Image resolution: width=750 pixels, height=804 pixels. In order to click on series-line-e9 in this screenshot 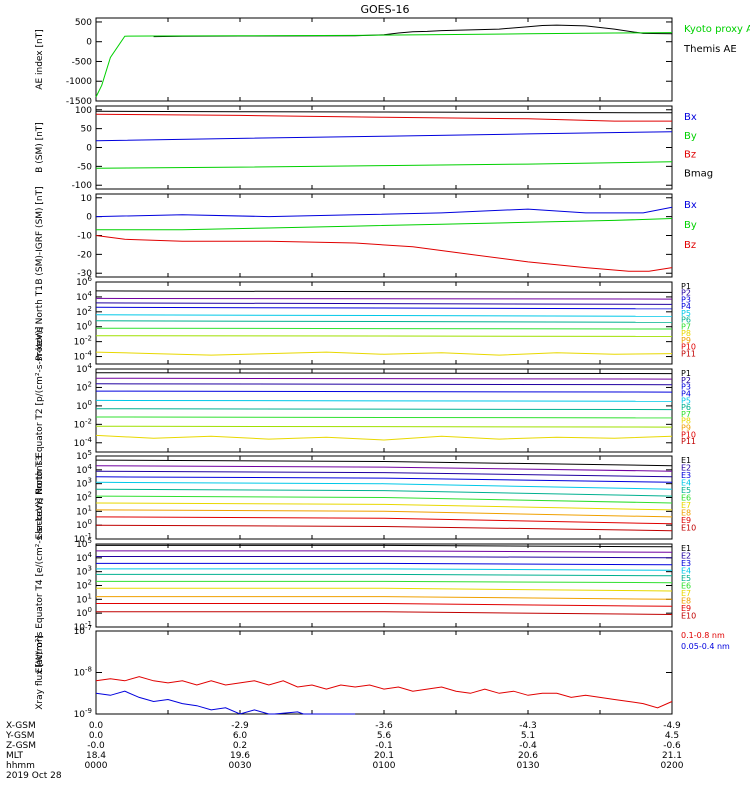, I will do `click(384, 598)`.